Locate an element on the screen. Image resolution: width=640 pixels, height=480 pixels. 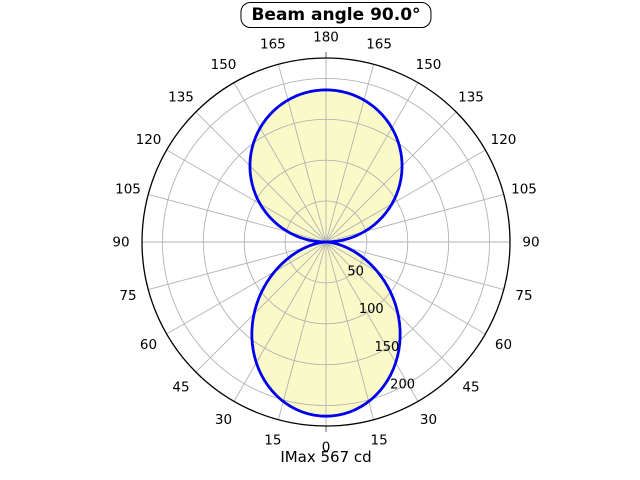
angle-label-right-90: 90 is located at coordinates (530, 243).